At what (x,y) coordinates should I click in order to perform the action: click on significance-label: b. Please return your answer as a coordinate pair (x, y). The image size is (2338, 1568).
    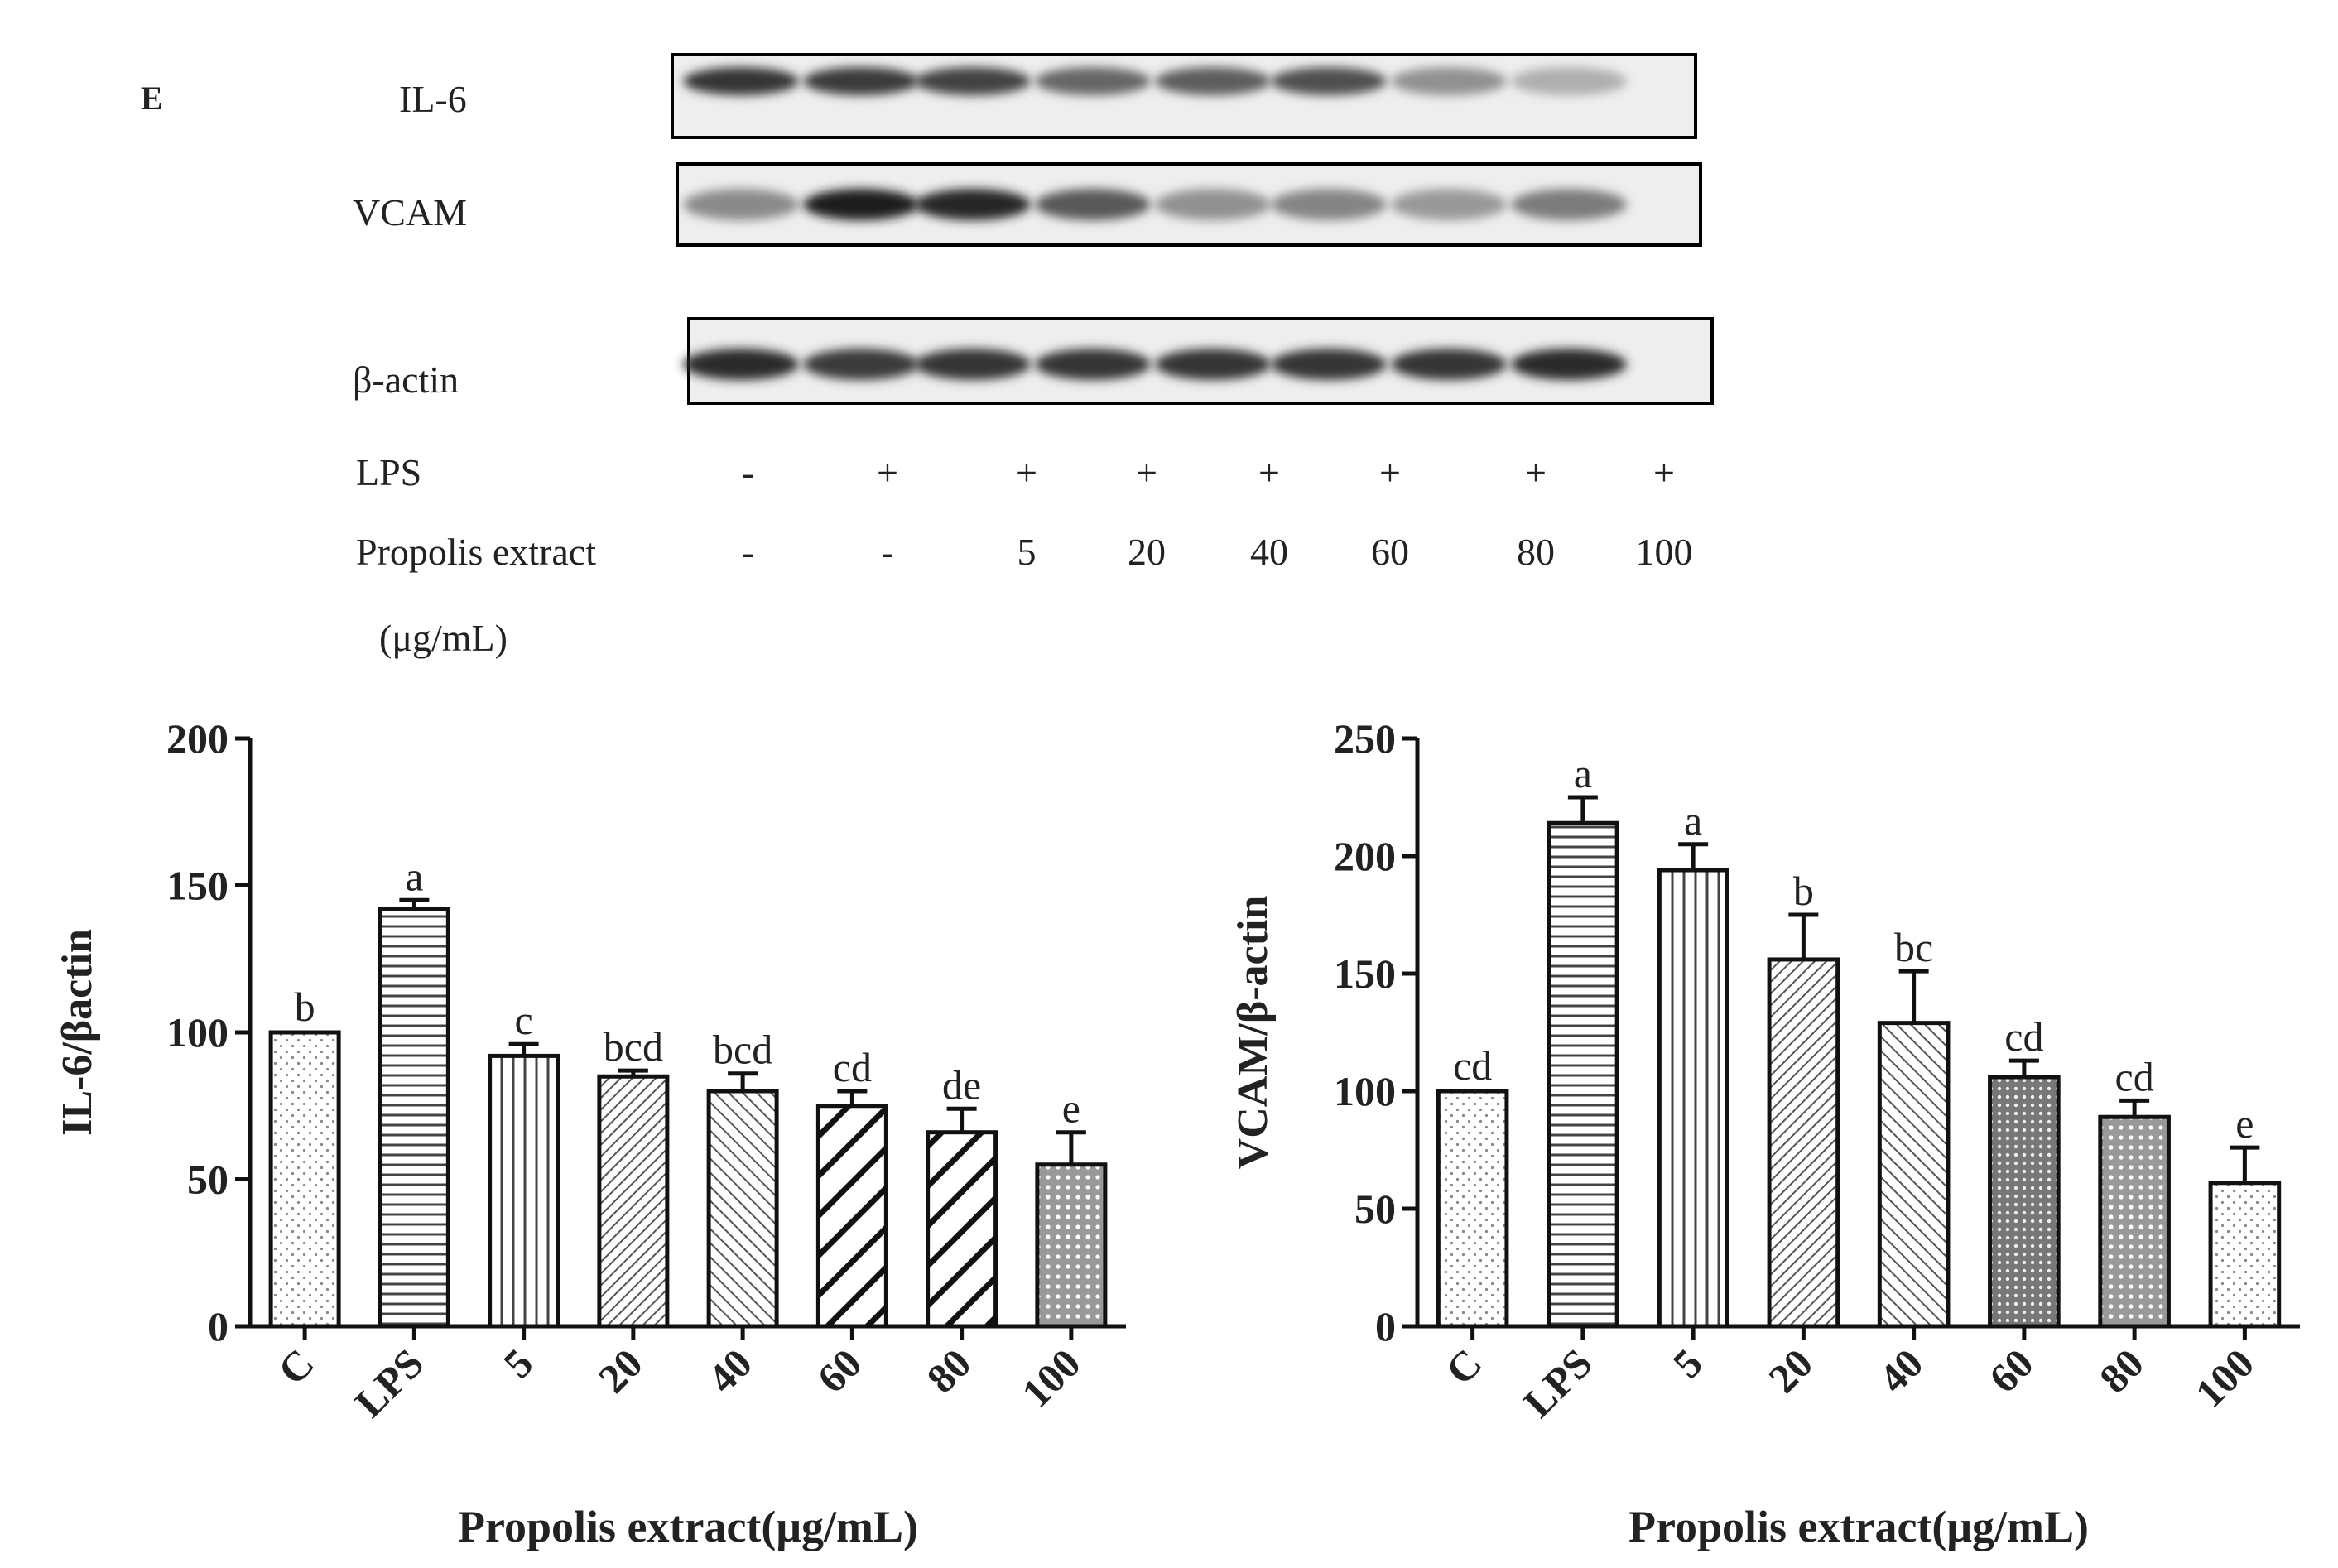
    Looking at the image, I should click on (1804, 891).